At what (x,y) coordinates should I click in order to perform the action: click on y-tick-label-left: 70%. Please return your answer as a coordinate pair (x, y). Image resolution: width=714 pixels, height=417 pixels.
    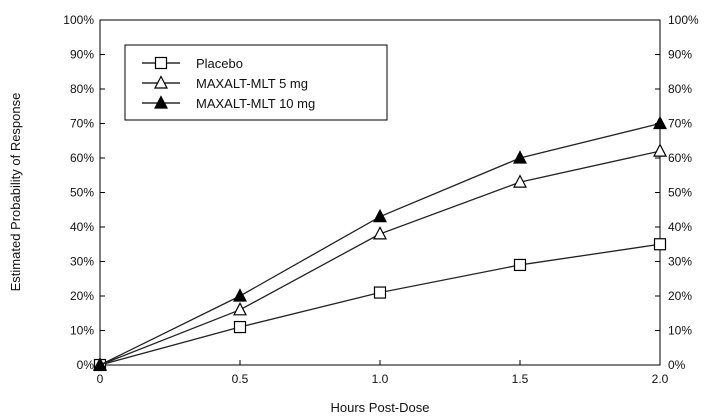
    Looking at the image, I should click on (82, 124).